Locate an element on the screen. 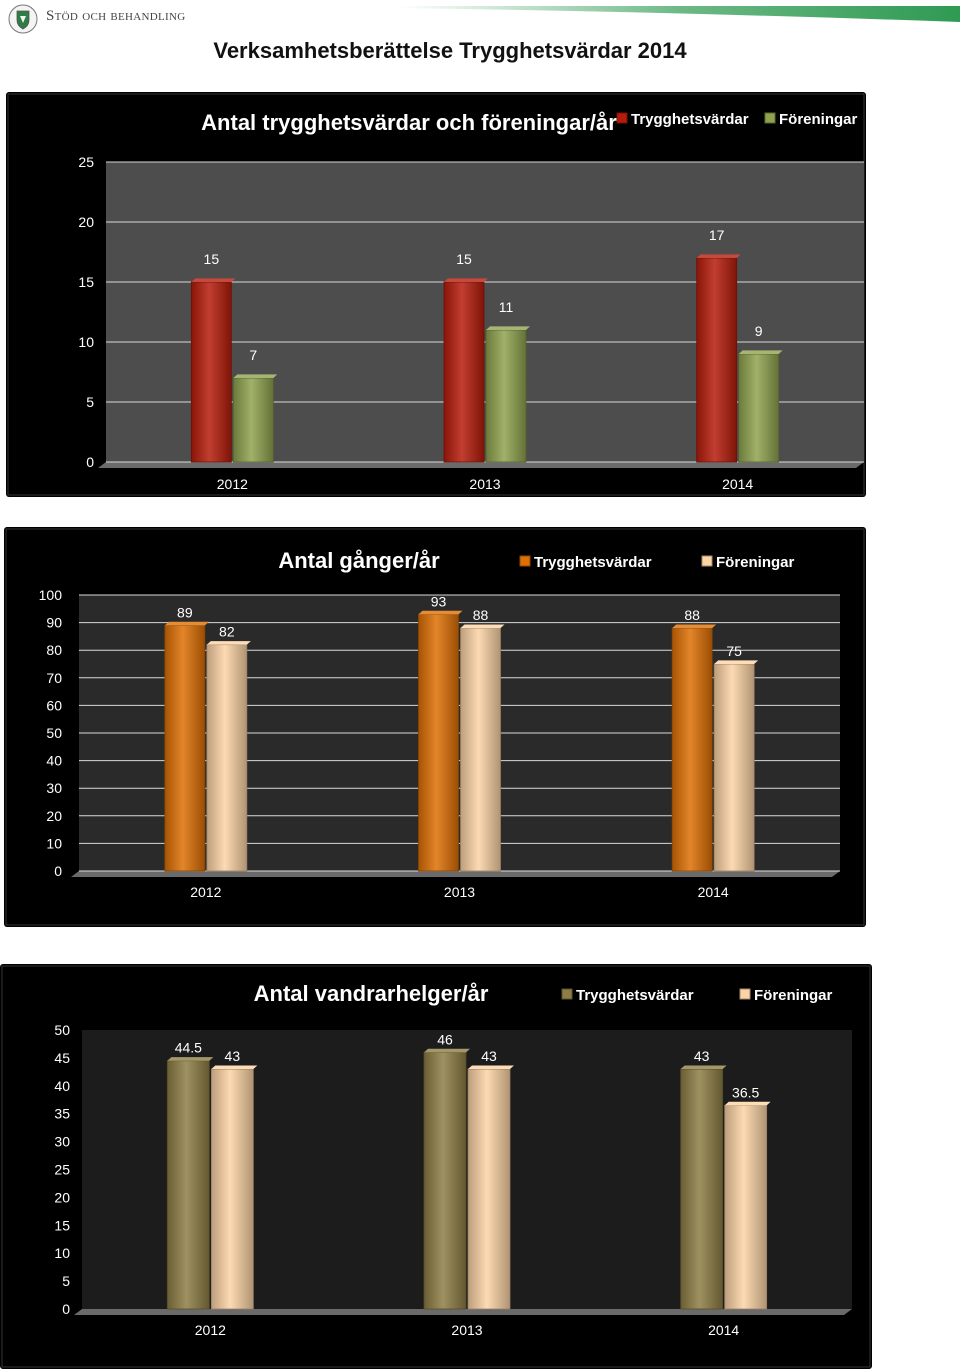 The image size is (960, 1369). y-tick-label: 80 is located at coordinates (54, 650).